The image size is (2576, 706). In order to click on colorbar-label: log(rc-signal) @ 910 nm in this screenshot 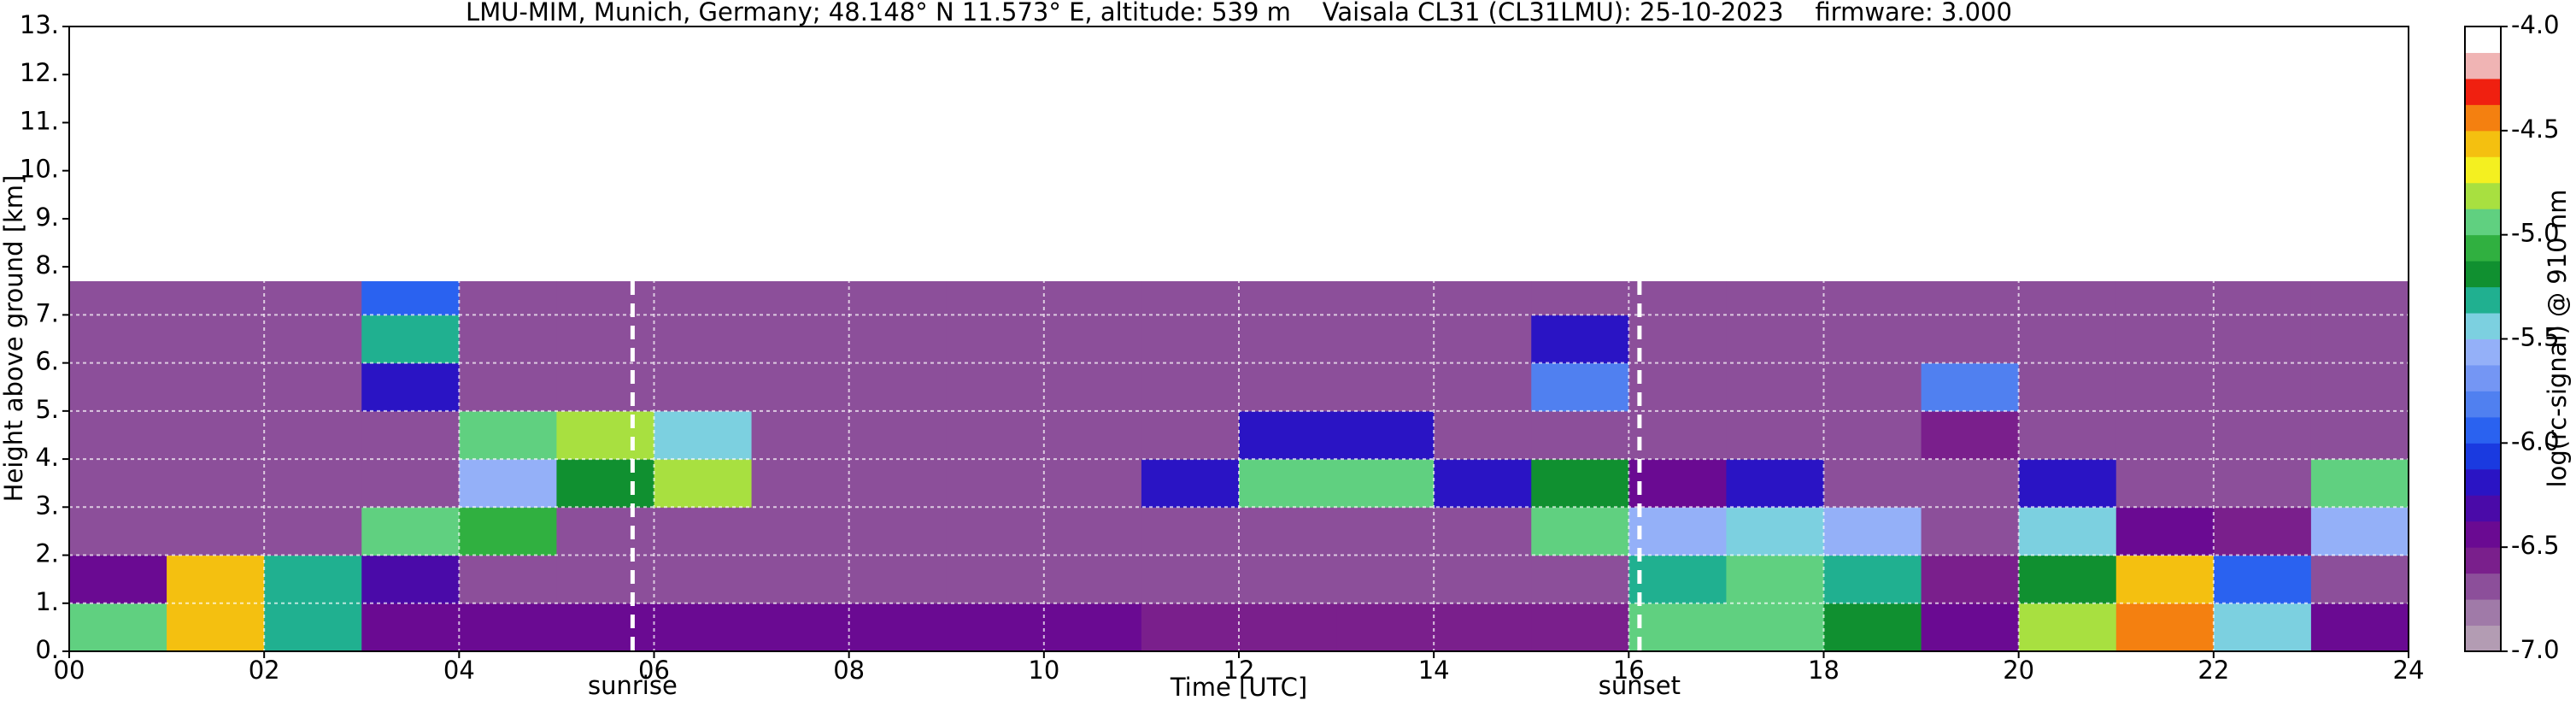, I will do `click(2557, 339)`.